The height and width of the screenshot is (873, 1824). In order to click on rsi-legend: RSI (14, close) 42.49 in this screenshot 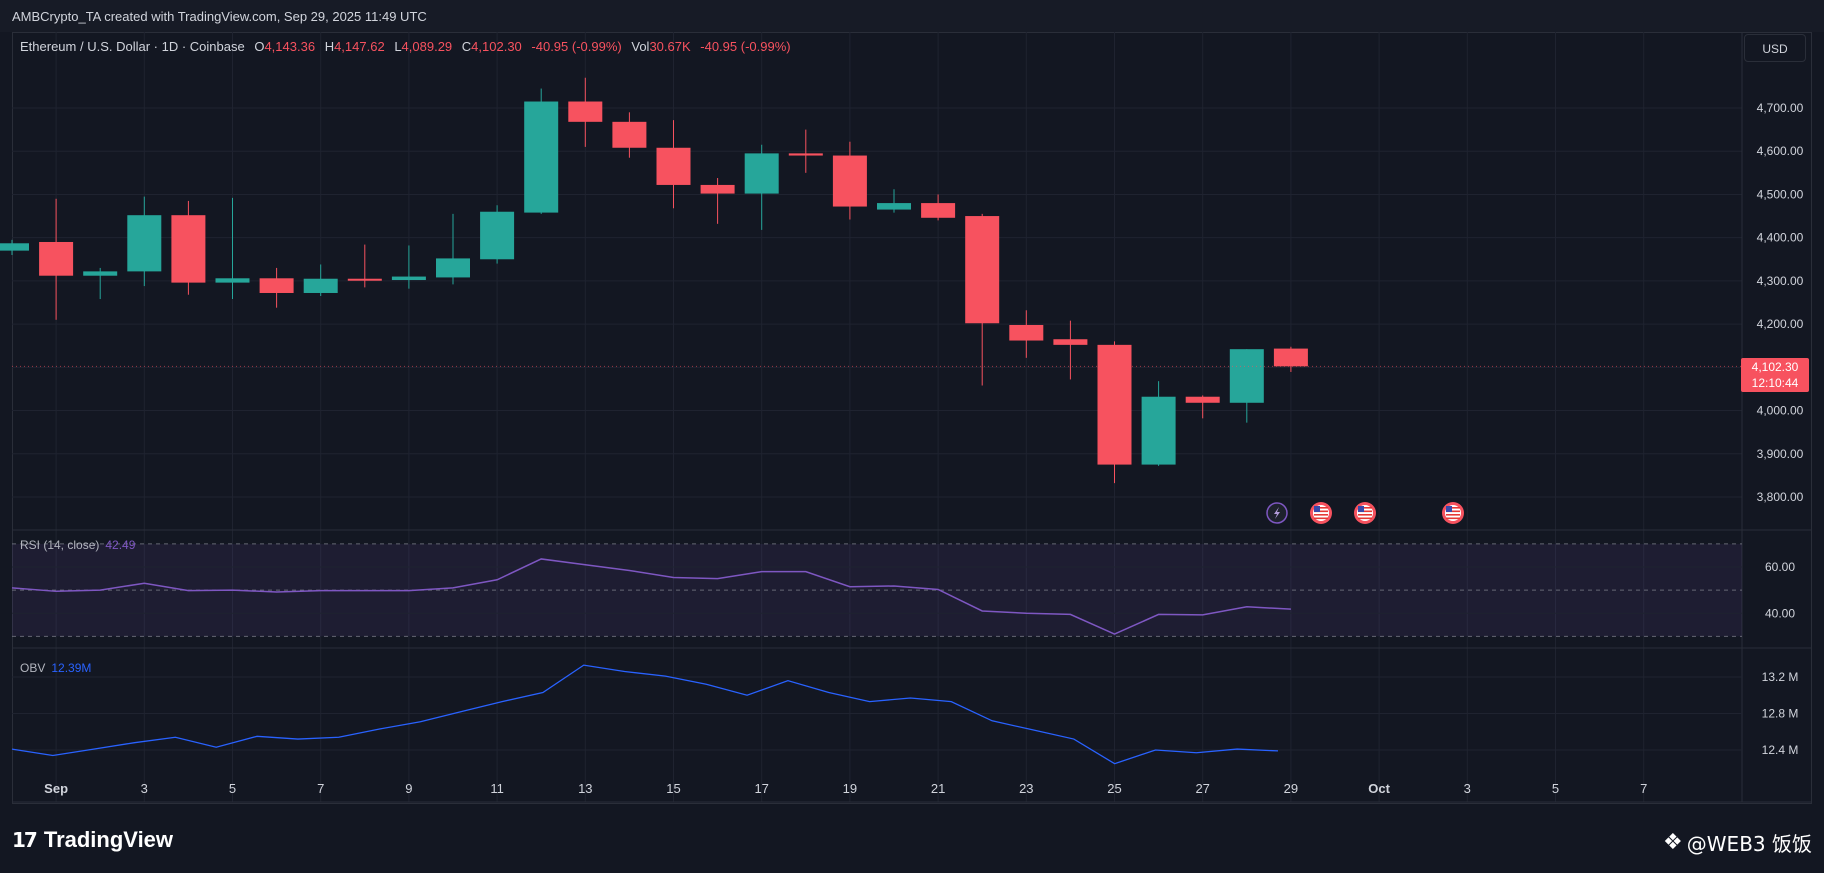, I will do `click(77, 545)`.